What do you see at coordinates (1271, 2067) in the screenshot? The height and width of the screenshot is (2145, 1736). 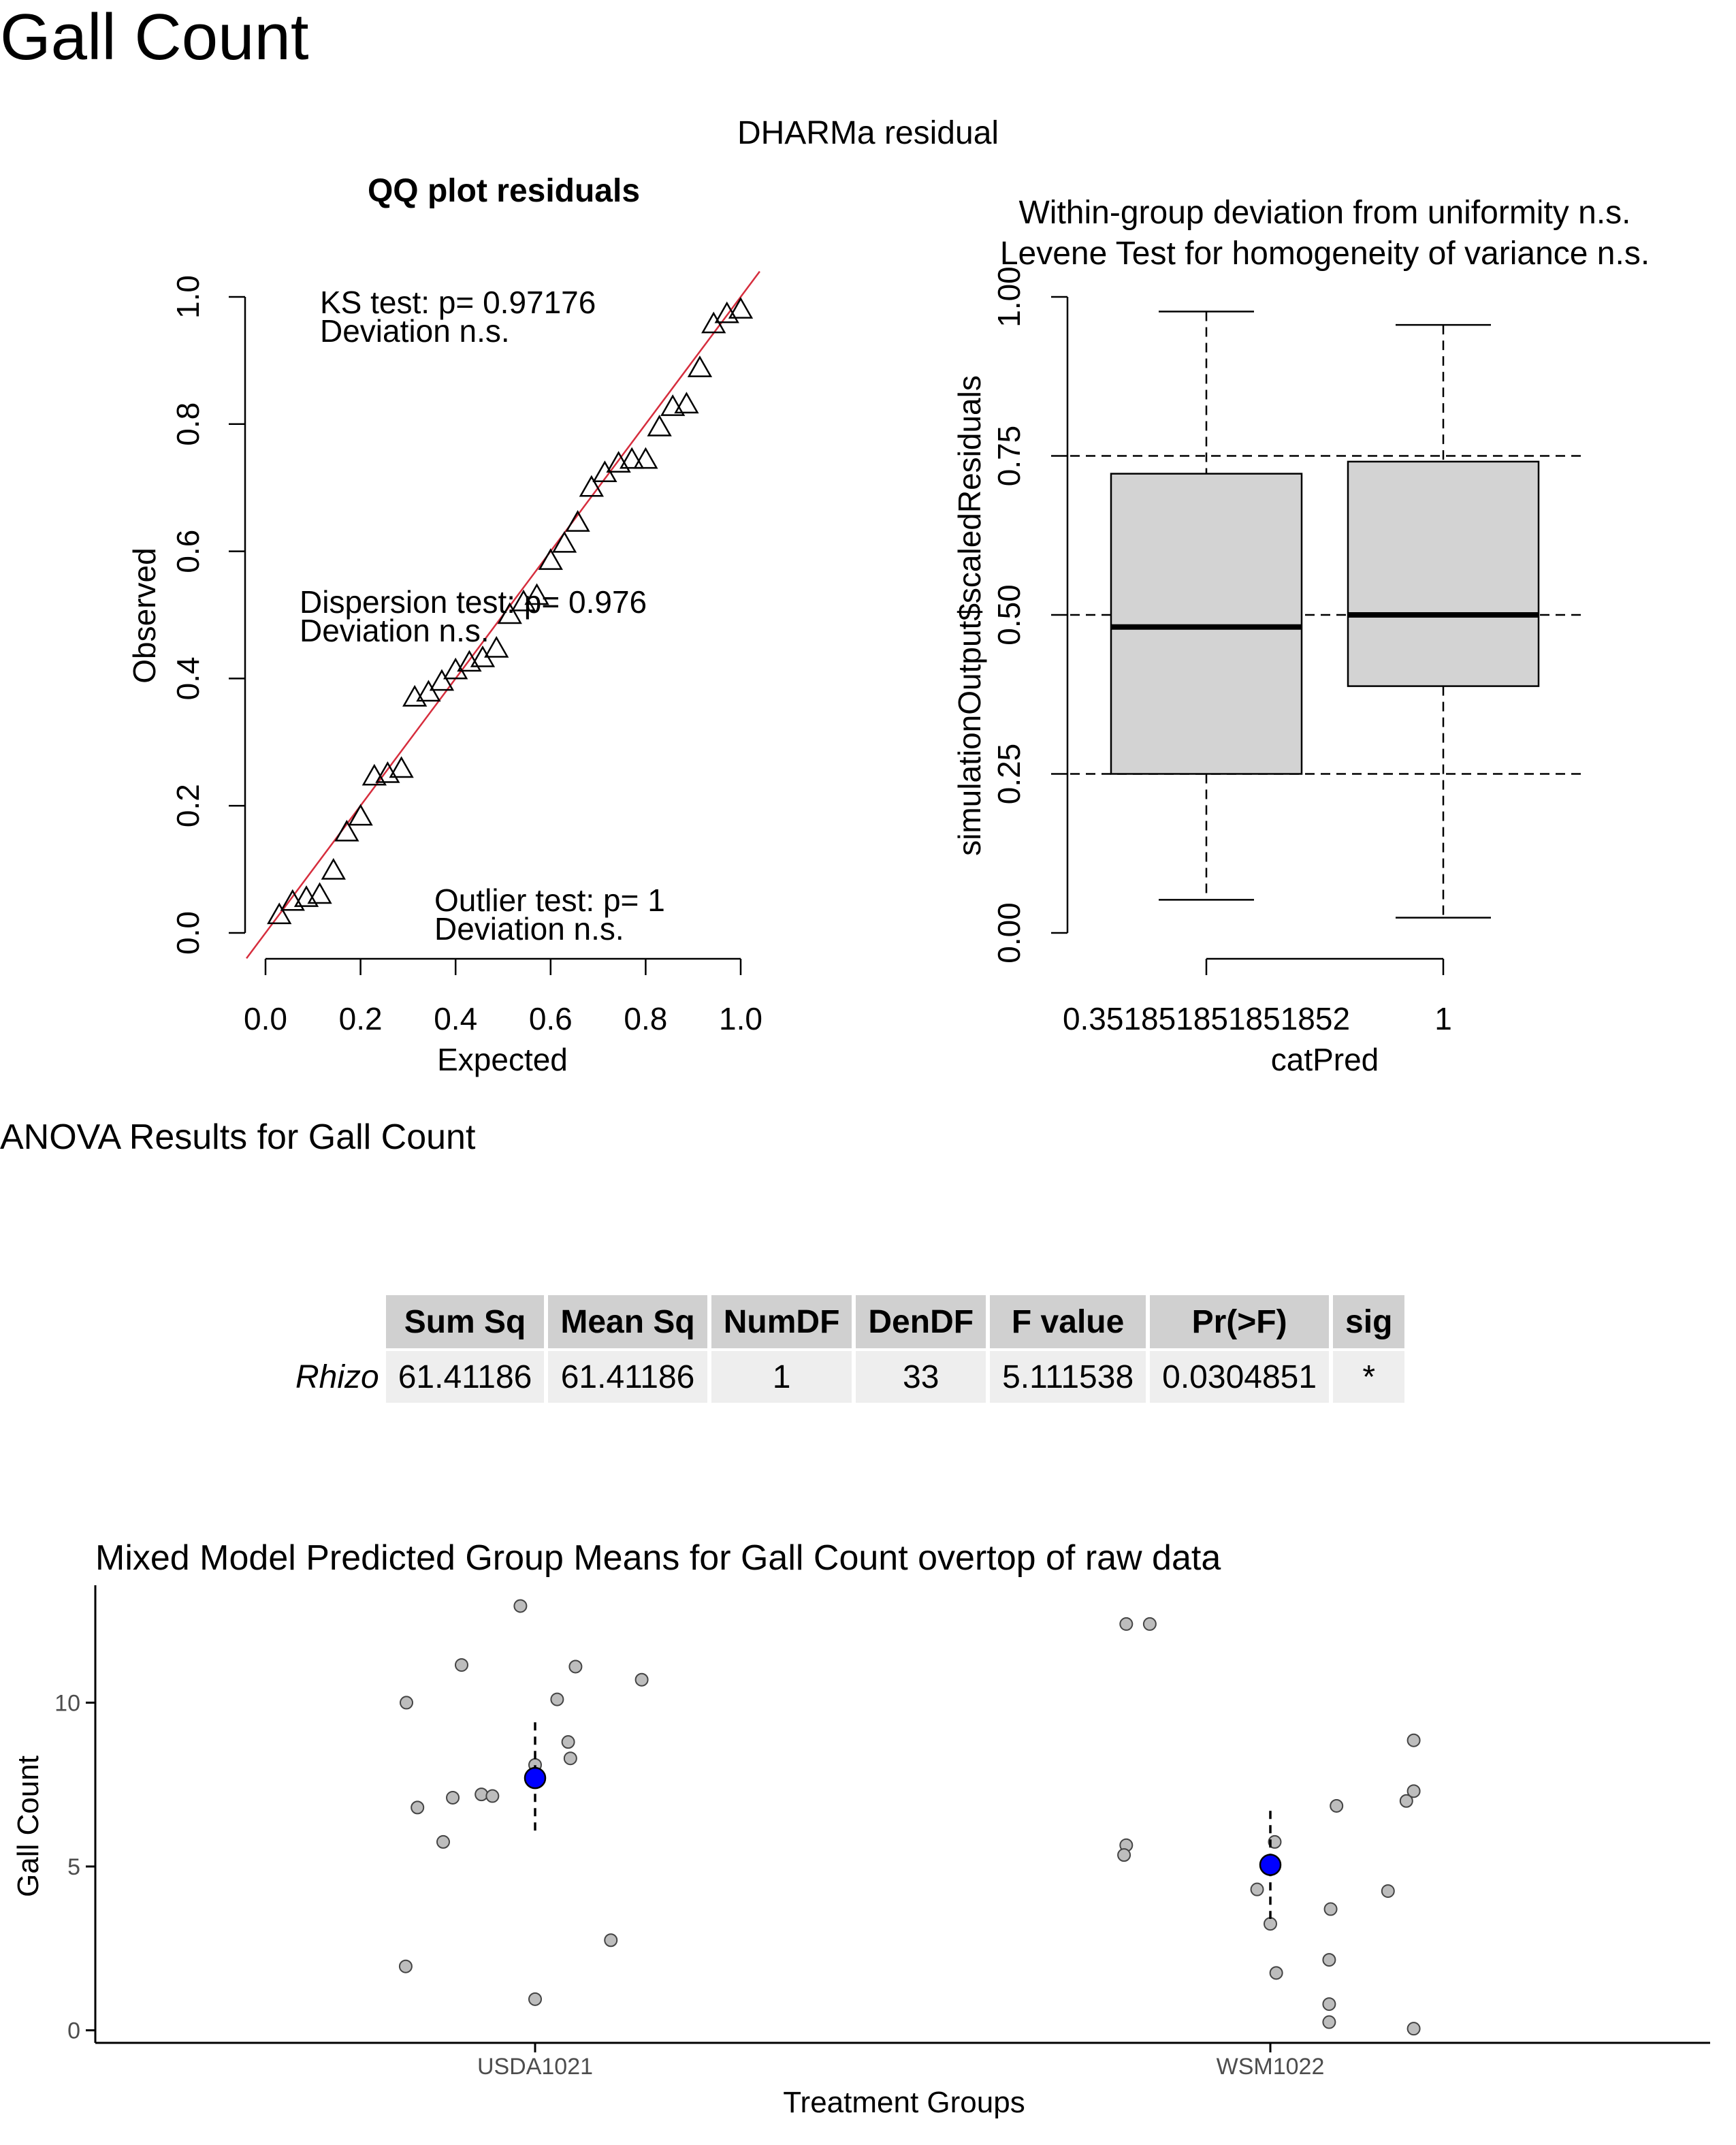 I see `mm-x-tick-label: WSM1022` at bounding box center [1271, 2067].